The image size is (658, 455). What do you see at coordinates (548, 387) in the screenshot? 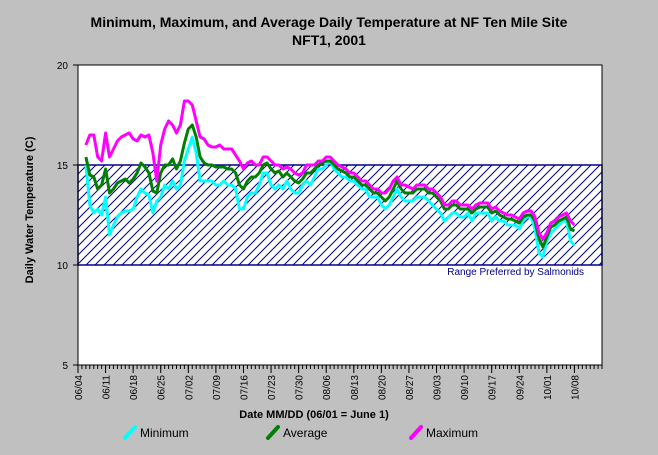
I see `x-tick-label: 10/01` at bounding box center [548, 387].